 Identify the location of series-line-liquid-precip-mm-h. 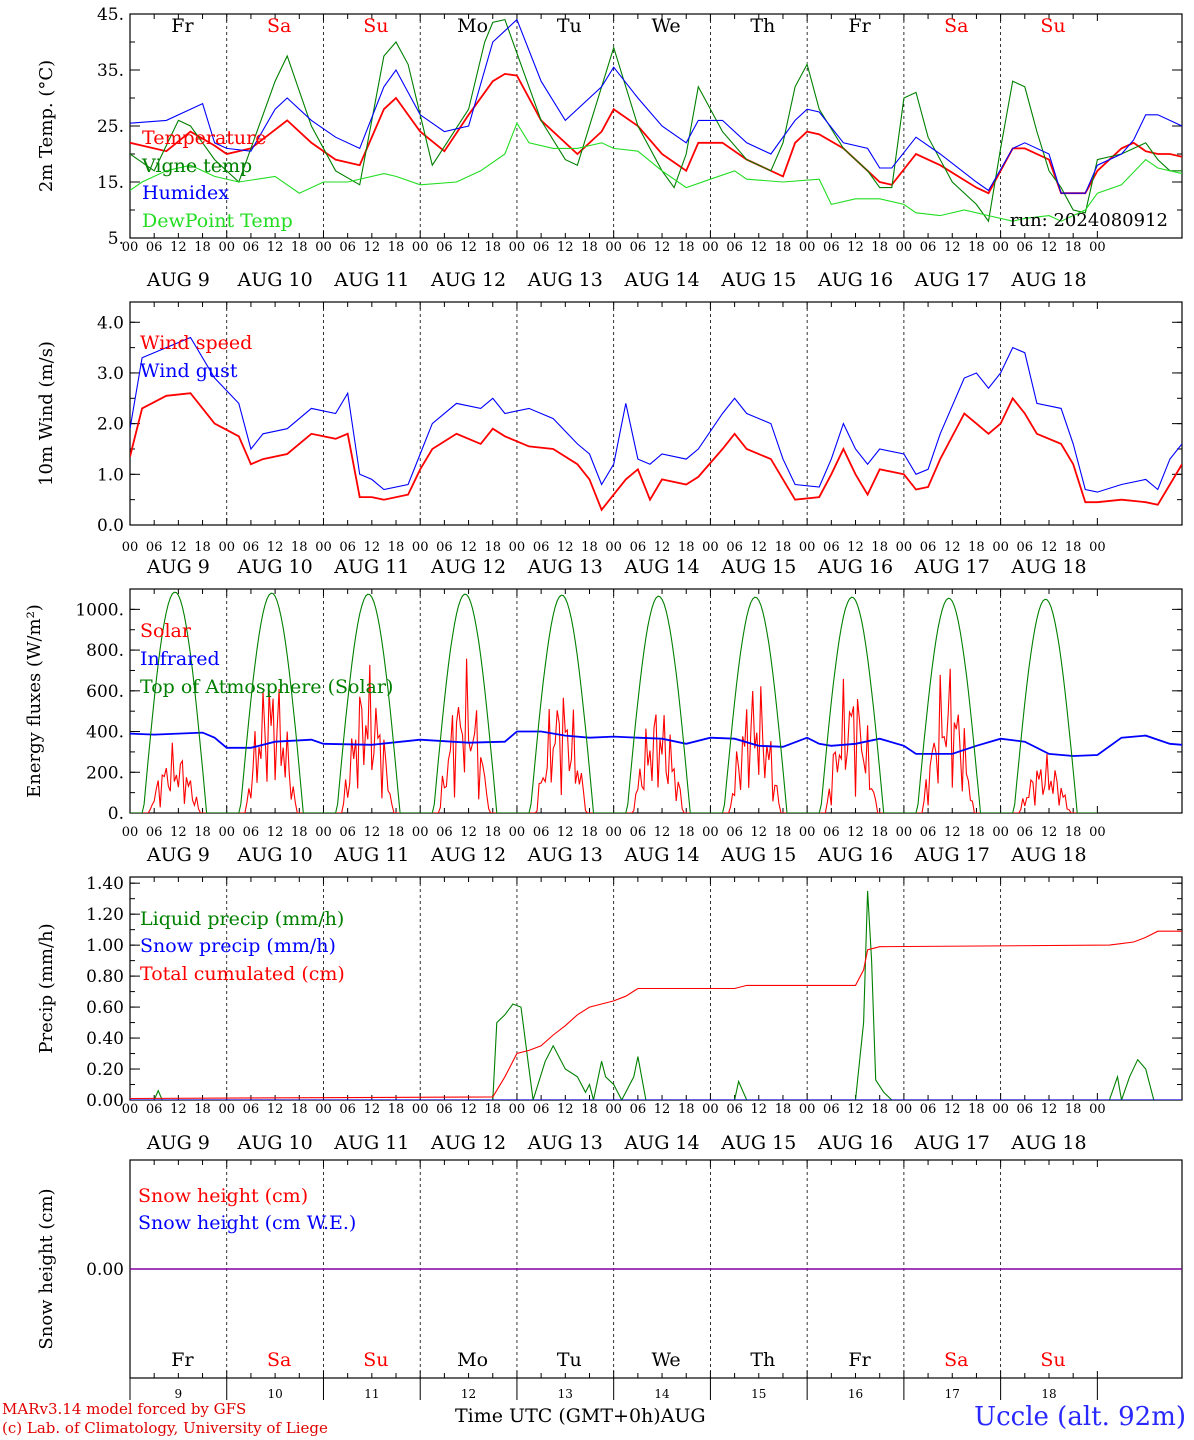
(656, 995).